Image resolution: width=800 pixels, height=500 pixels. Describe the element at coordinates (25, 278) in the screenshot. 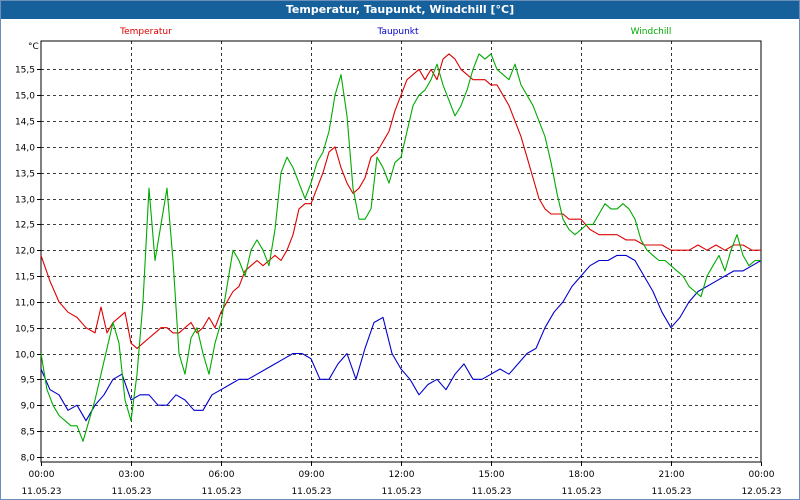

I see `y-tick-label: 11,5` at that location.